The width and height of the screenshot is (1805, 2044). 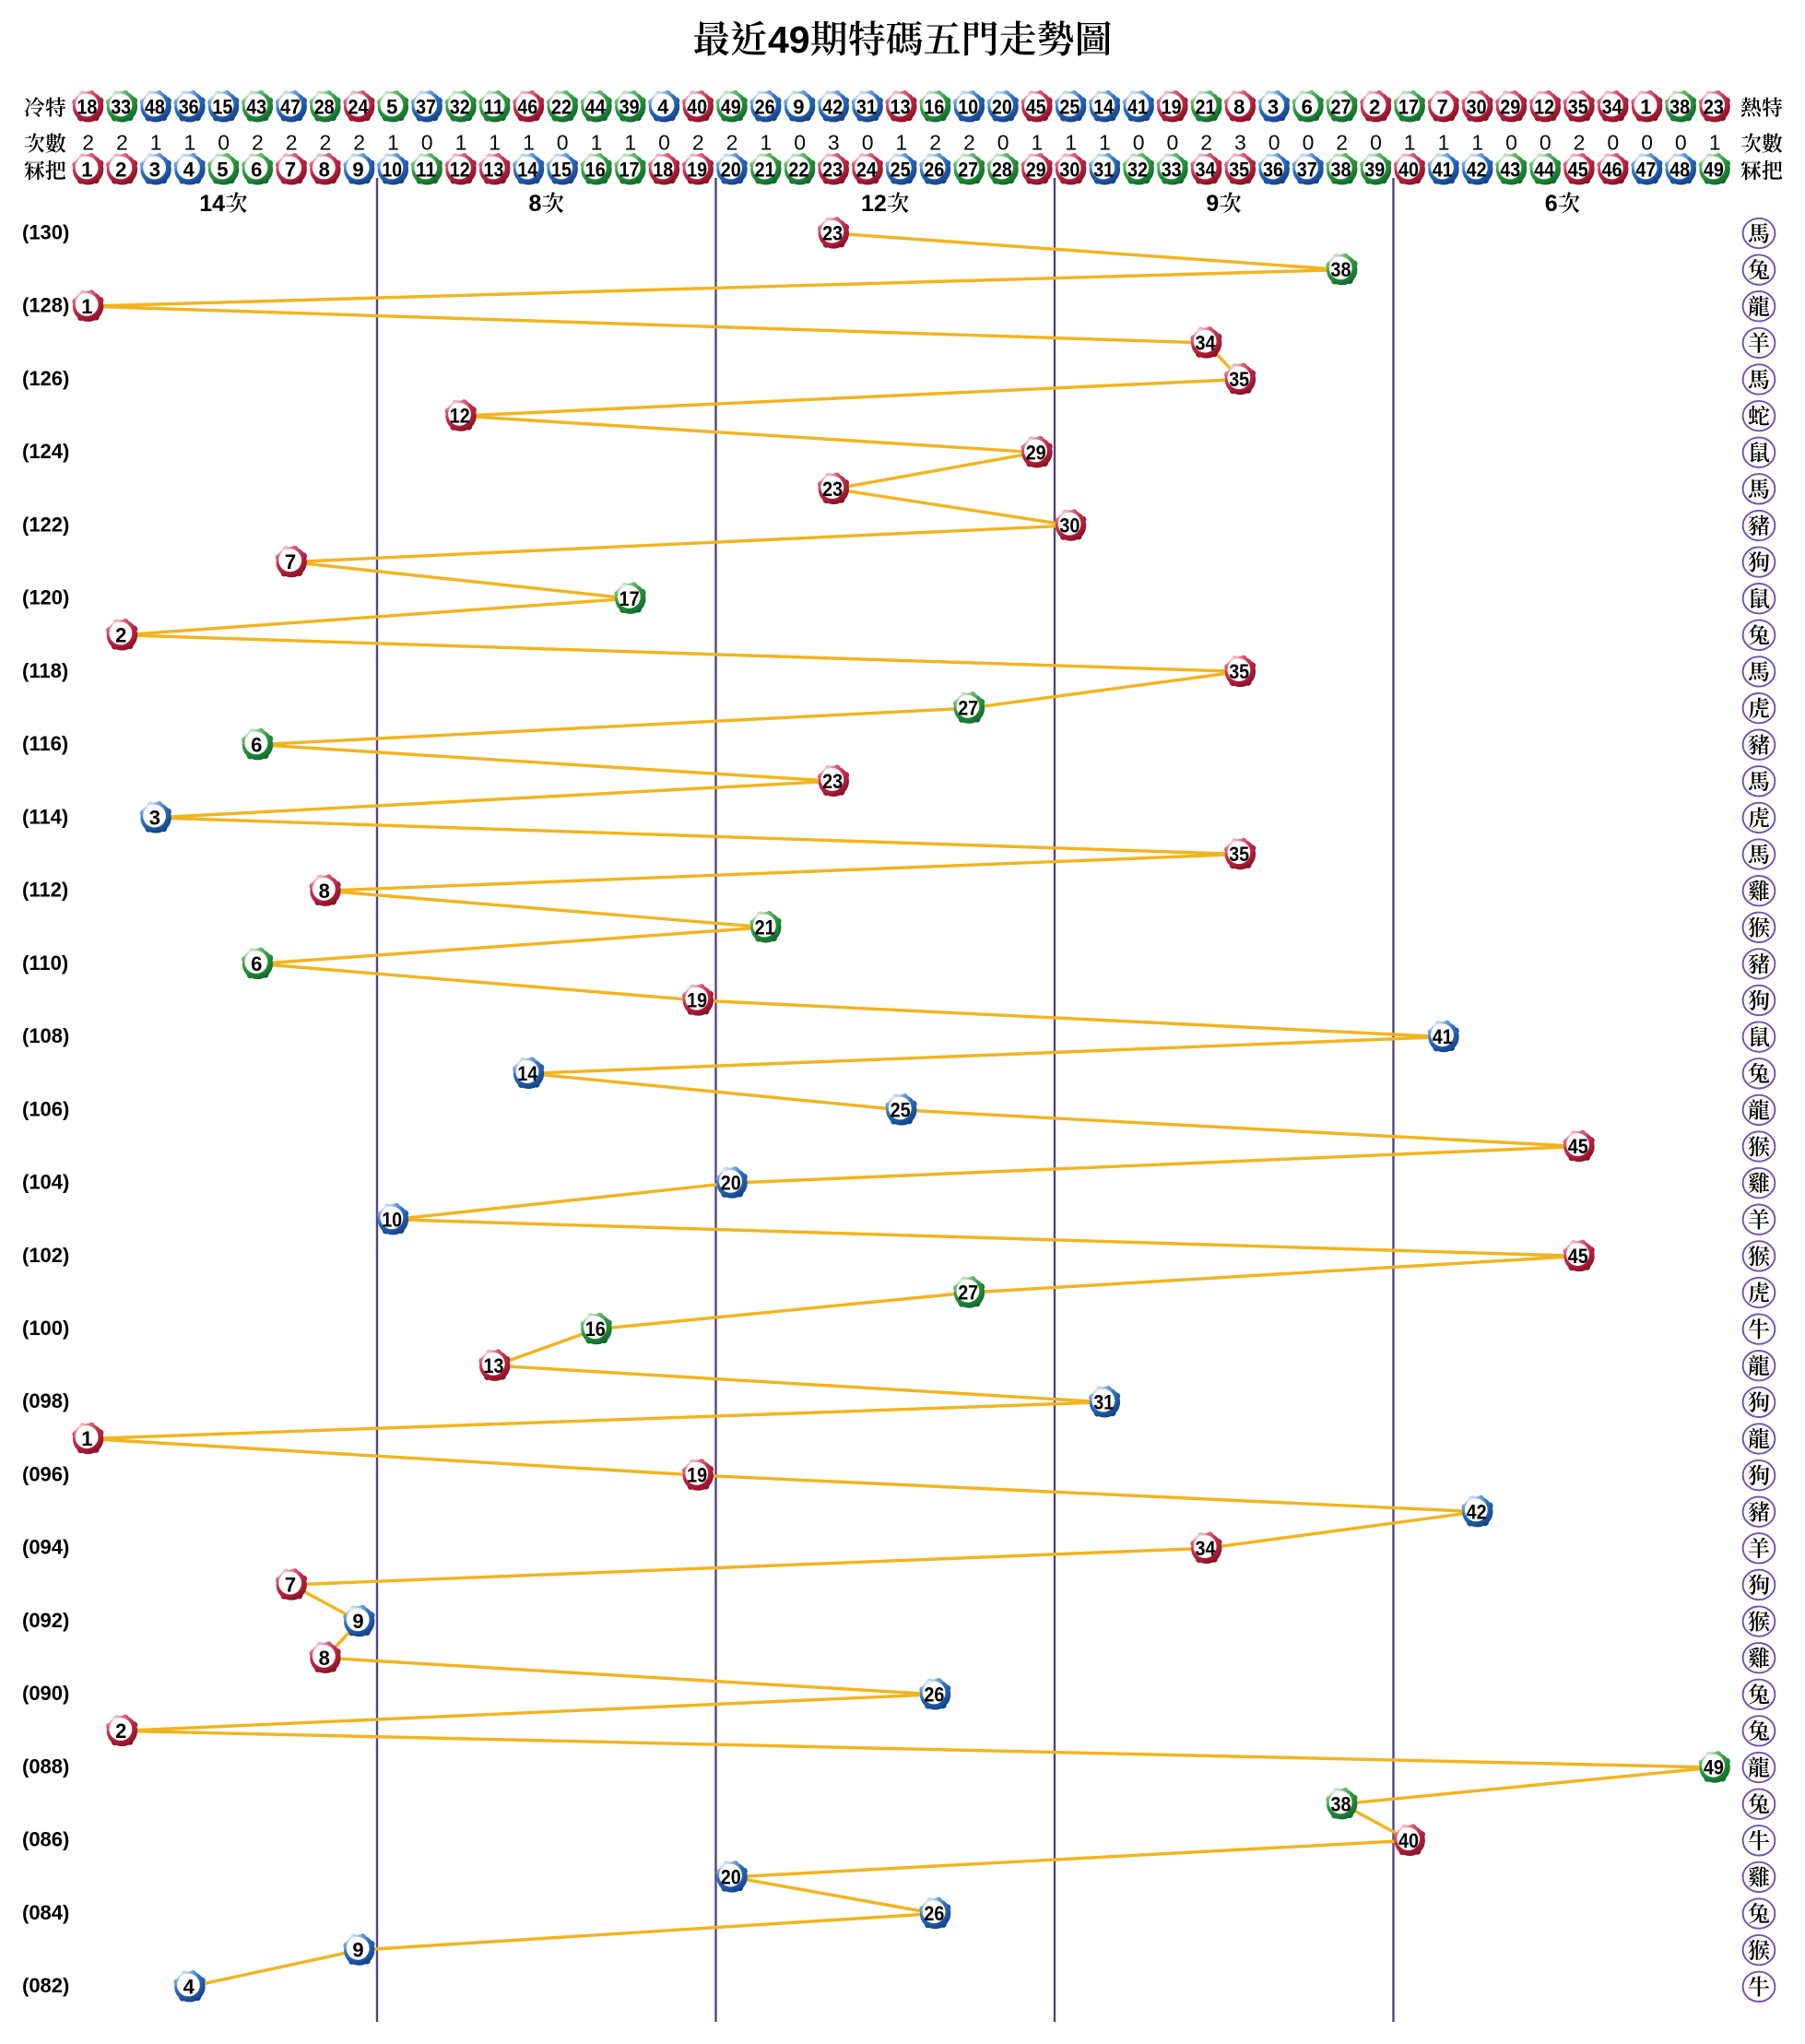 What do you see at coordinates (45, 1400) in the screenshot?
I see `svg-text: (098)` at bounding box center [45, 1400].